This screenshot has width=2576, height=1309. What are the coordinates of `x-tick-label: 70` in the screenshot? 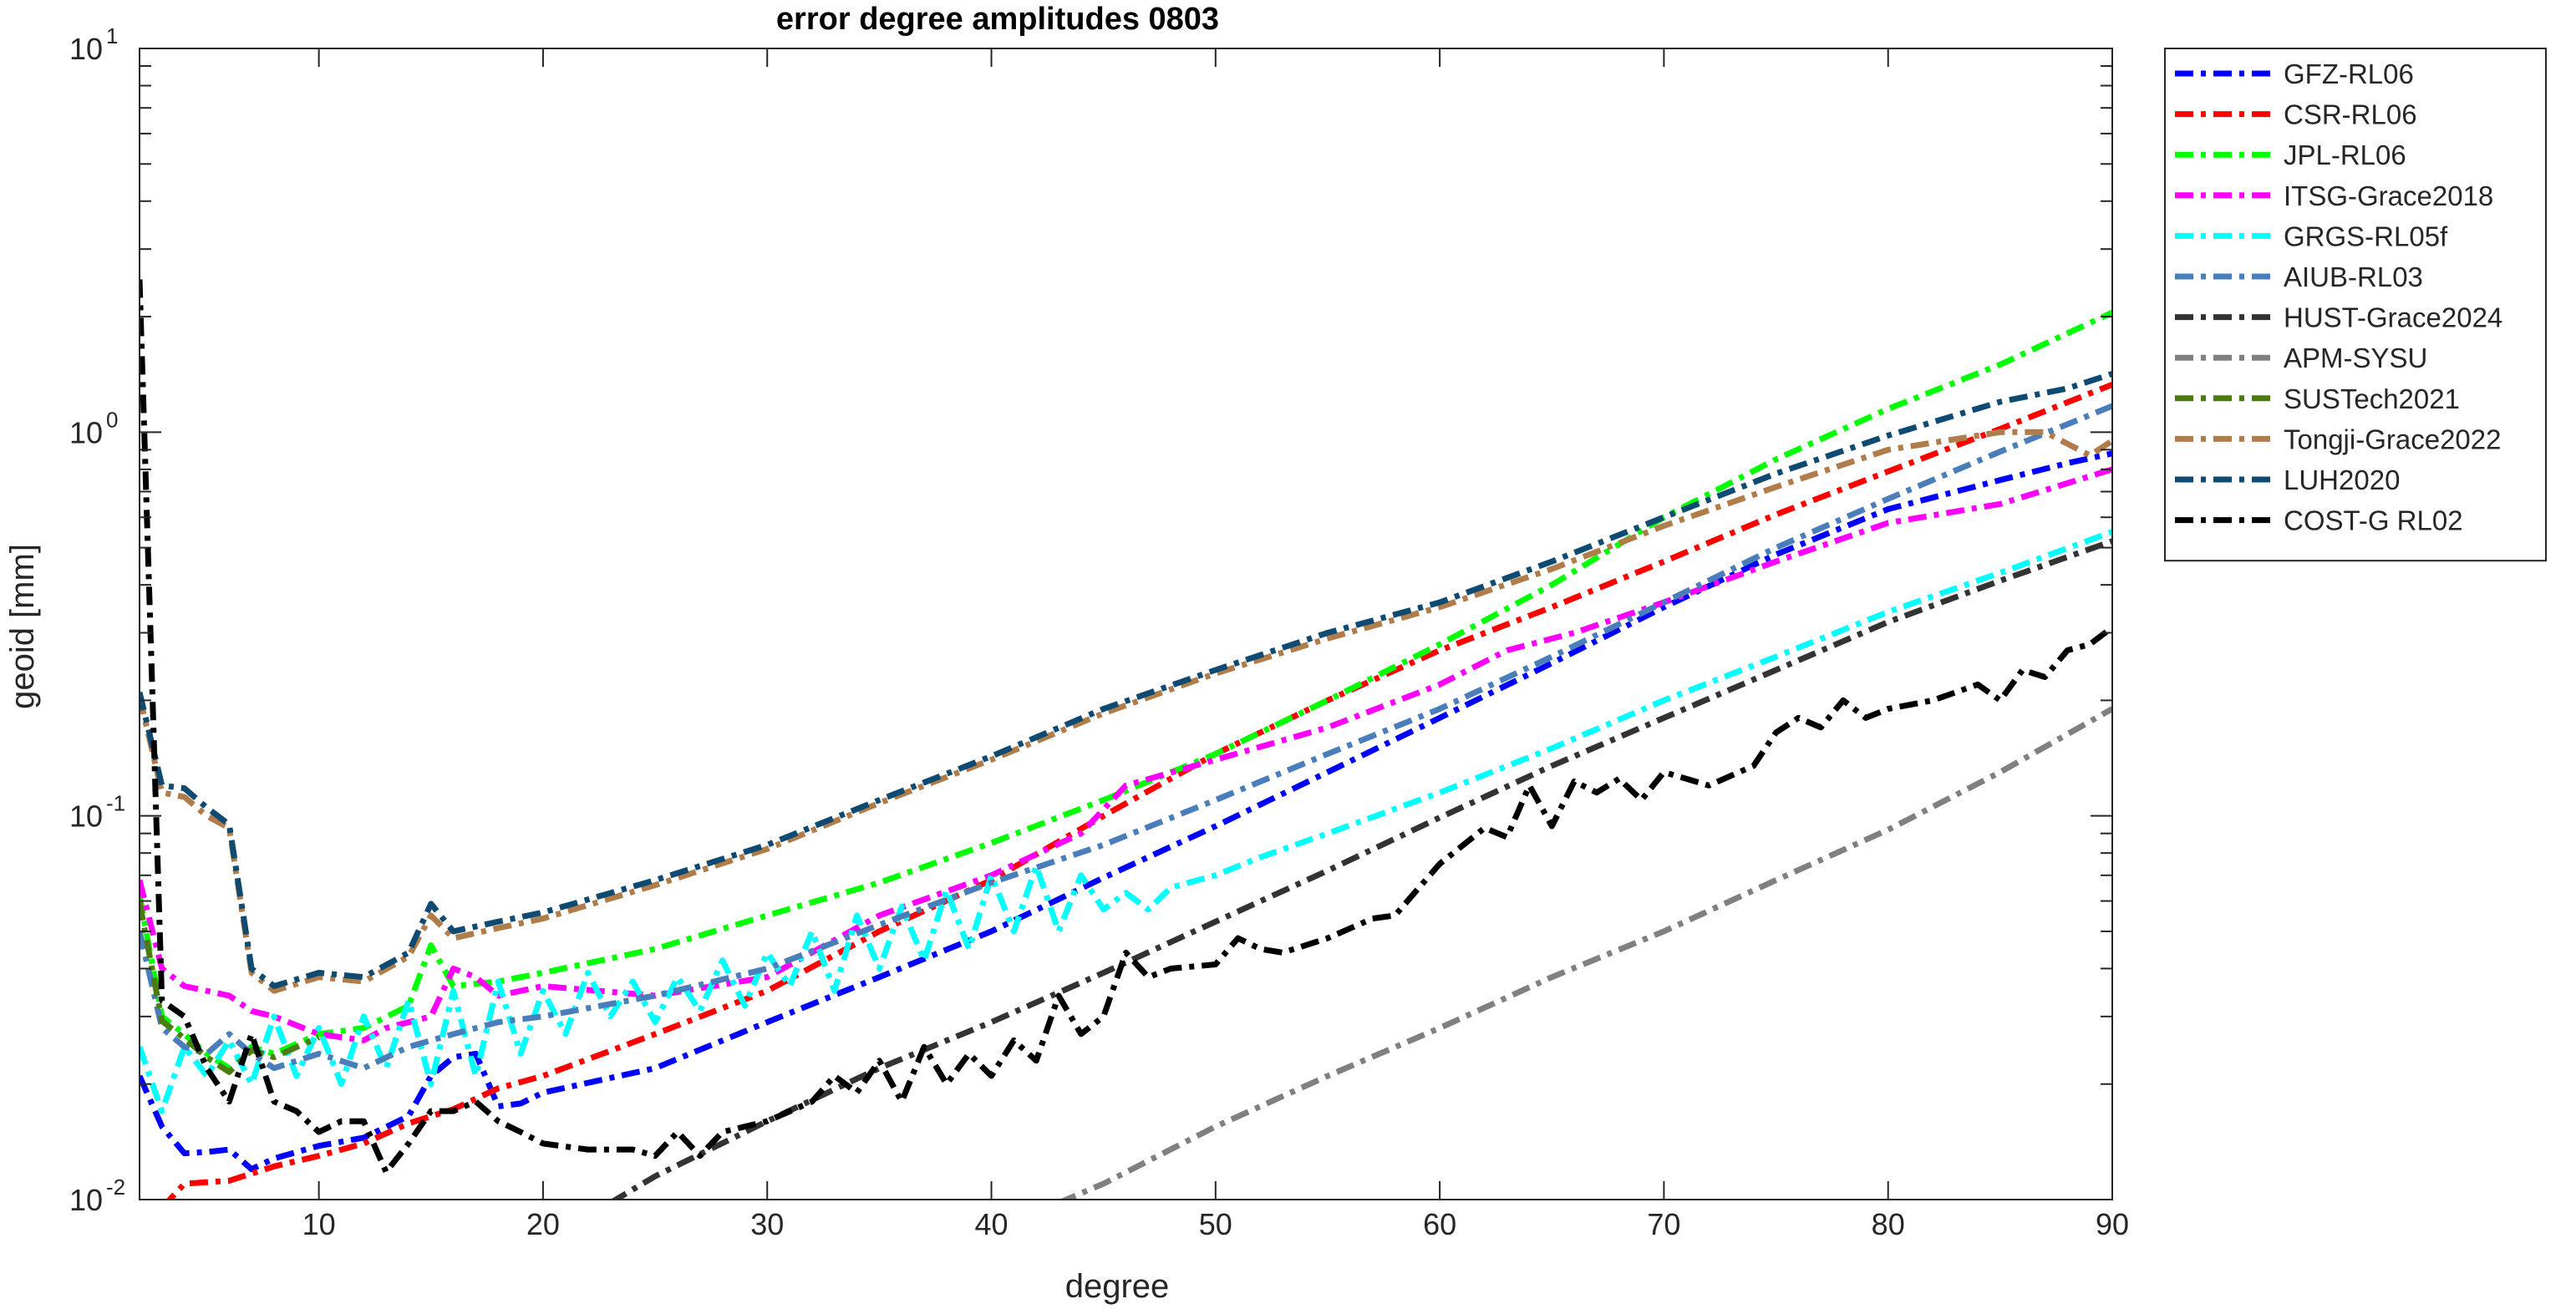 It's located at (1663, 1224).